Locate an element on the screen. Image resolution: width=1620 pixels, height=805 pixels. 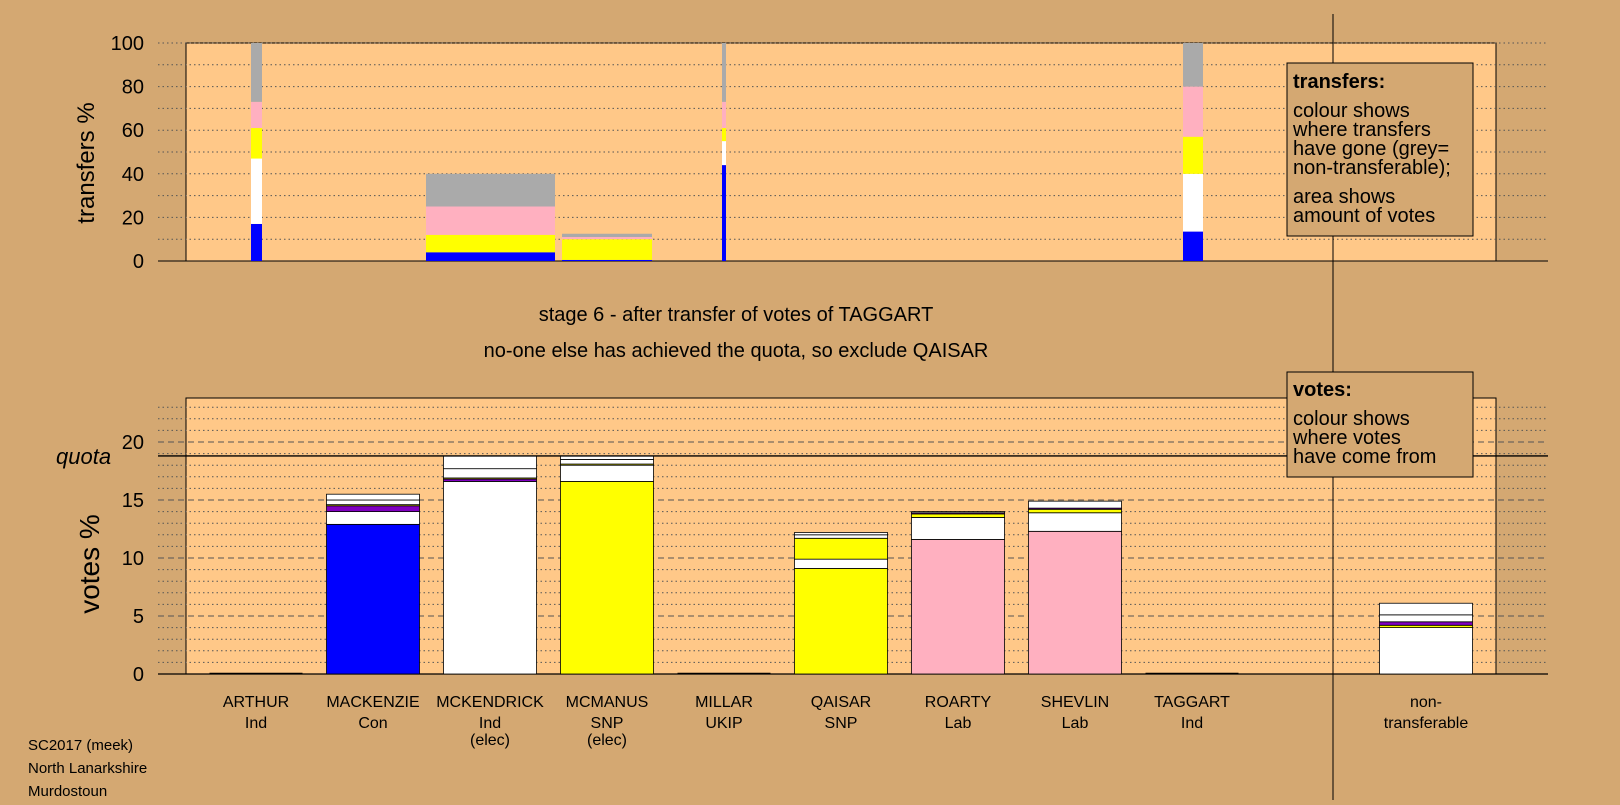
transfers-legend-line: where transfers is located at coordinates (1361, 130).